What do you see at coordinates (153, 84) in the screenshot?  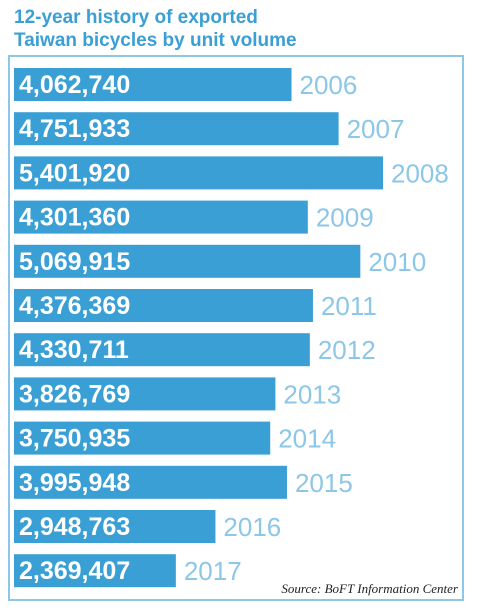 I see `bar-2006` at bounding box center [153, 84].